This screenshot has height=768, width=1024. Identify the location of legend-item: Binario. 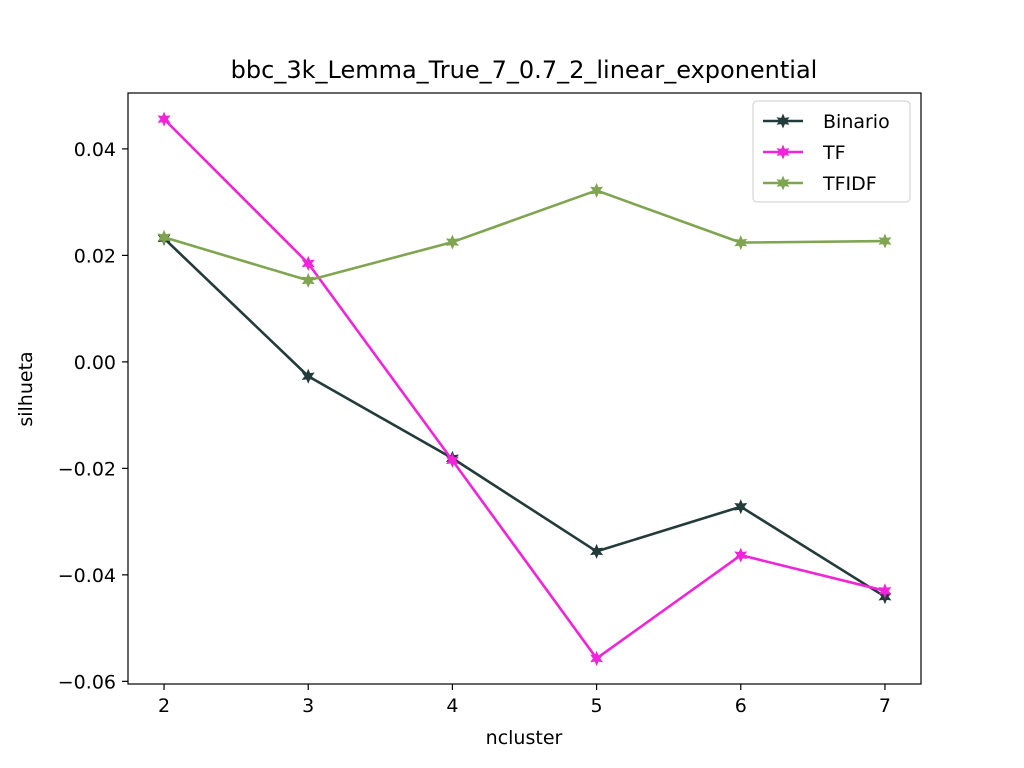
(826, 122).